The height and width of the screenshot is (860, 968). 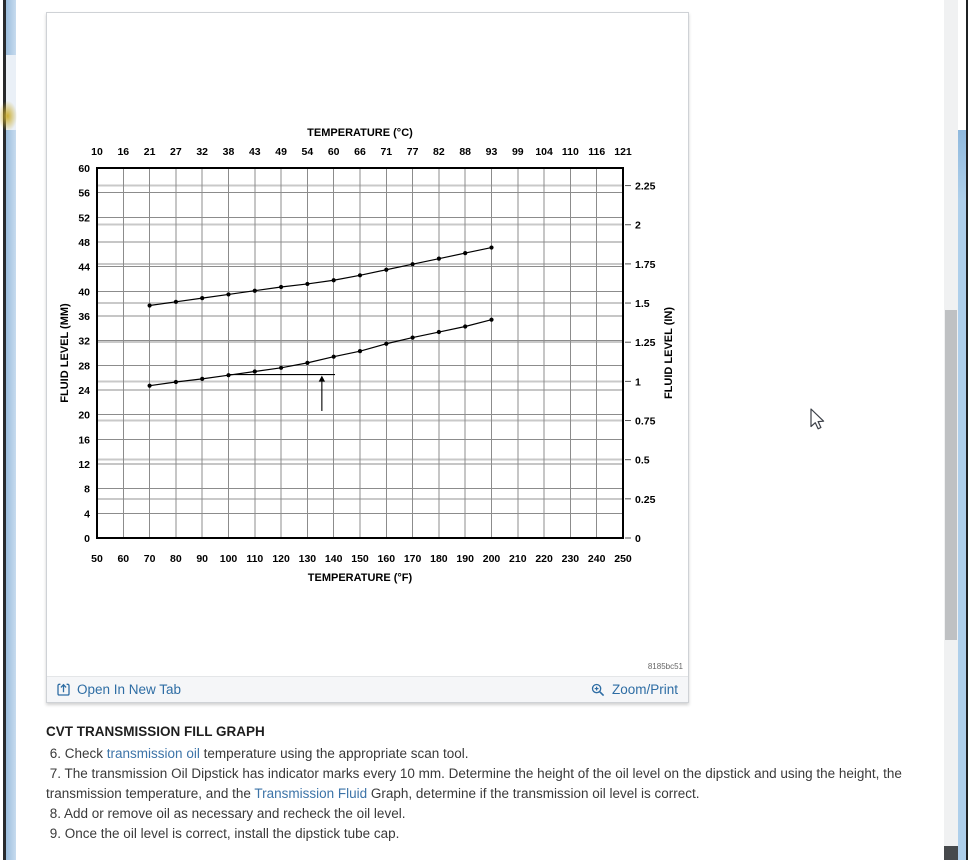 I want to click on svg-text: 104, so click(x=544, y=152).